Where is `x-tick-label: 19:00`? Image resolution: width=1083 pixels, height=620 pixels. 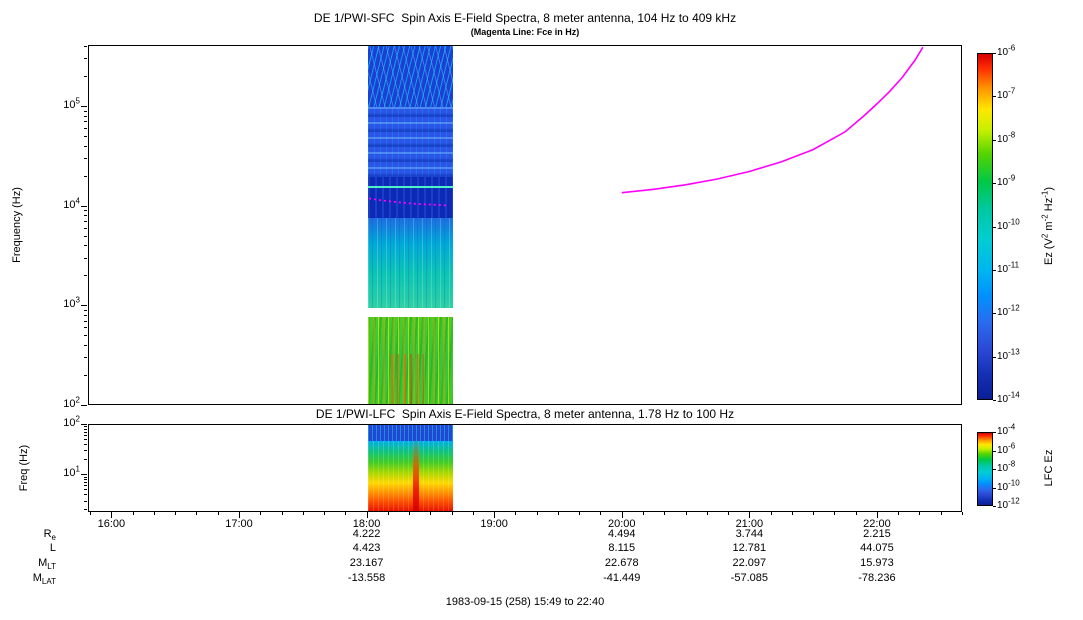 x-tick-label: 19:00 is located at coordinates (494, 524).